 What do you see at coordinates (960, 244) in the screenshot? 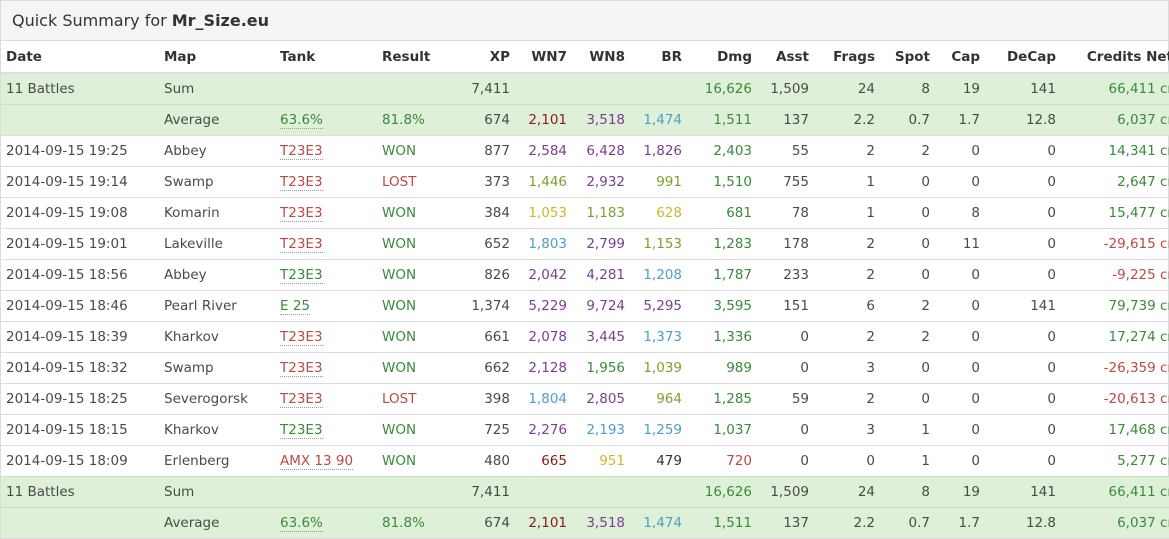
I see `cell-cap: 11` at bounding box center [960, 244].